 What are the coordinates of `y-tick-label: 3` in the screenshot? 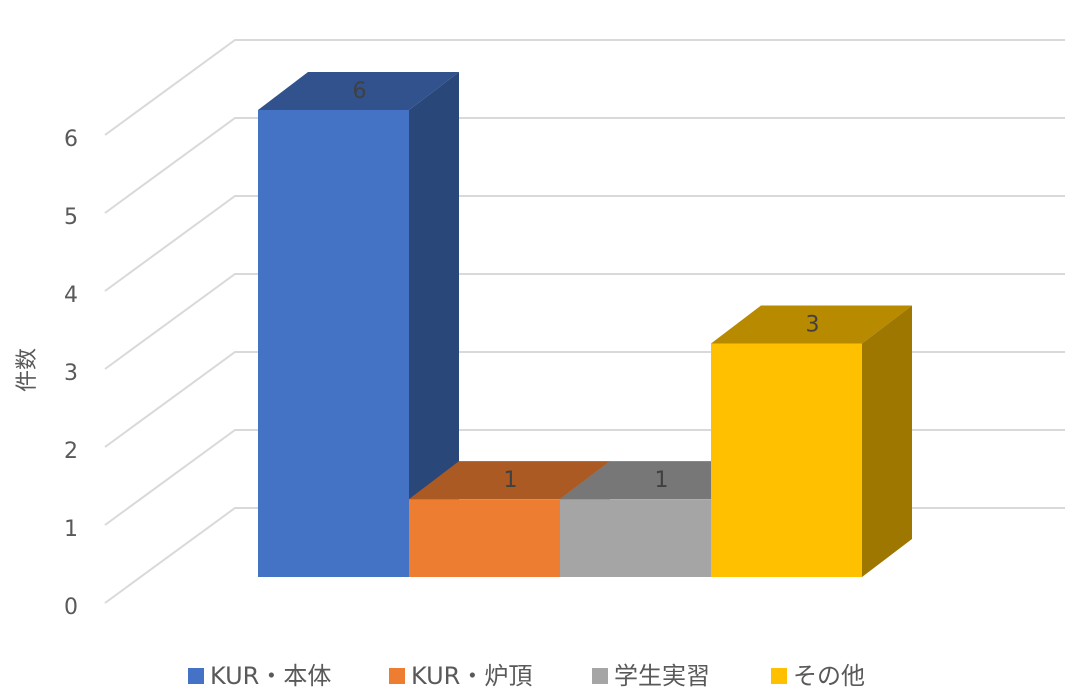 It's located at (71, 373).